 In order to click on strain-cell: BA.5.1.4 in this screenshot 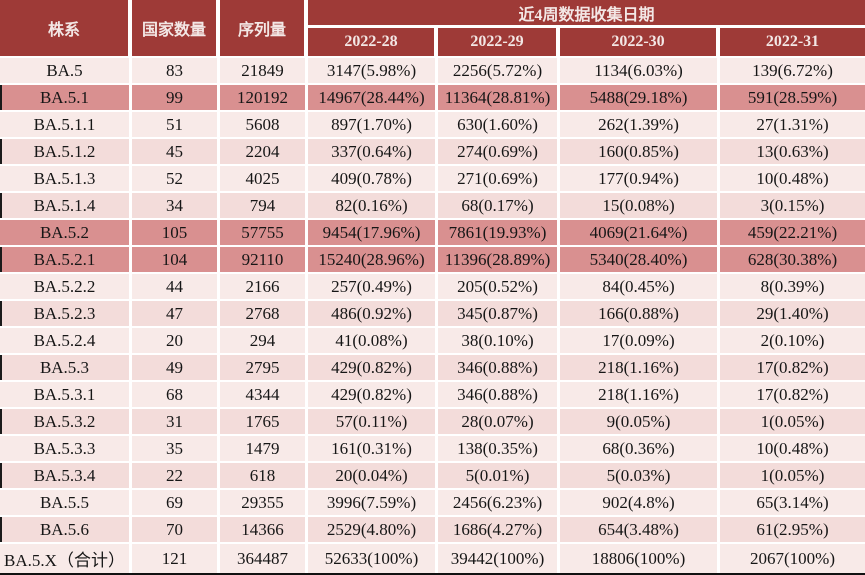, I will do `click(66, 206)`.